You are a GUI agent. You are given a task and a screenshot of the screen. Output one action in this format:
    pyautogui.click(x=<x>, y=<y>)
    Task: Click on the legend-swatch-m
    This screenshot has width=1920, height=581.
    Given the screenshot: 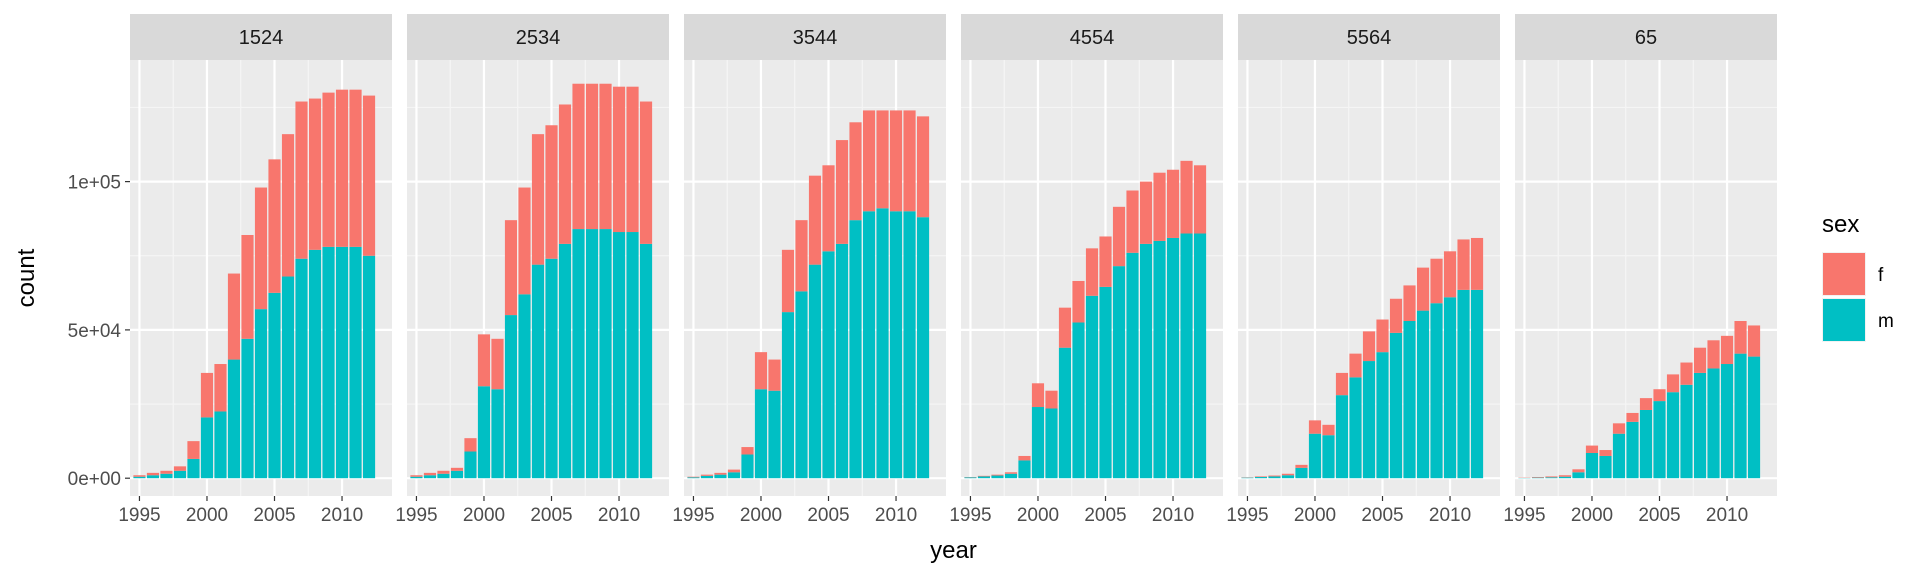 What is the action you would take?
    pyautogui.click(x=1844, y=320)
    